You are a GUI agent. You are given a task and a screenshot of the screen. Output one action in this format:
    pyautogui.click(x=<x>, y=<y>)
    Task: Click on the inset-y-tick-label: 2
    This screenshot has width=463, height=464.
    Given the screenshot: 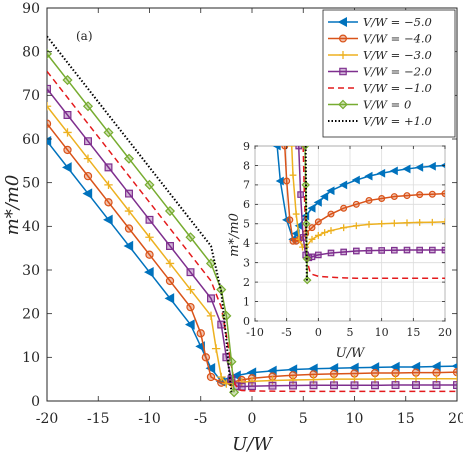 What is the action you would take?
    pyautogui.click(x=246, y=282)
    